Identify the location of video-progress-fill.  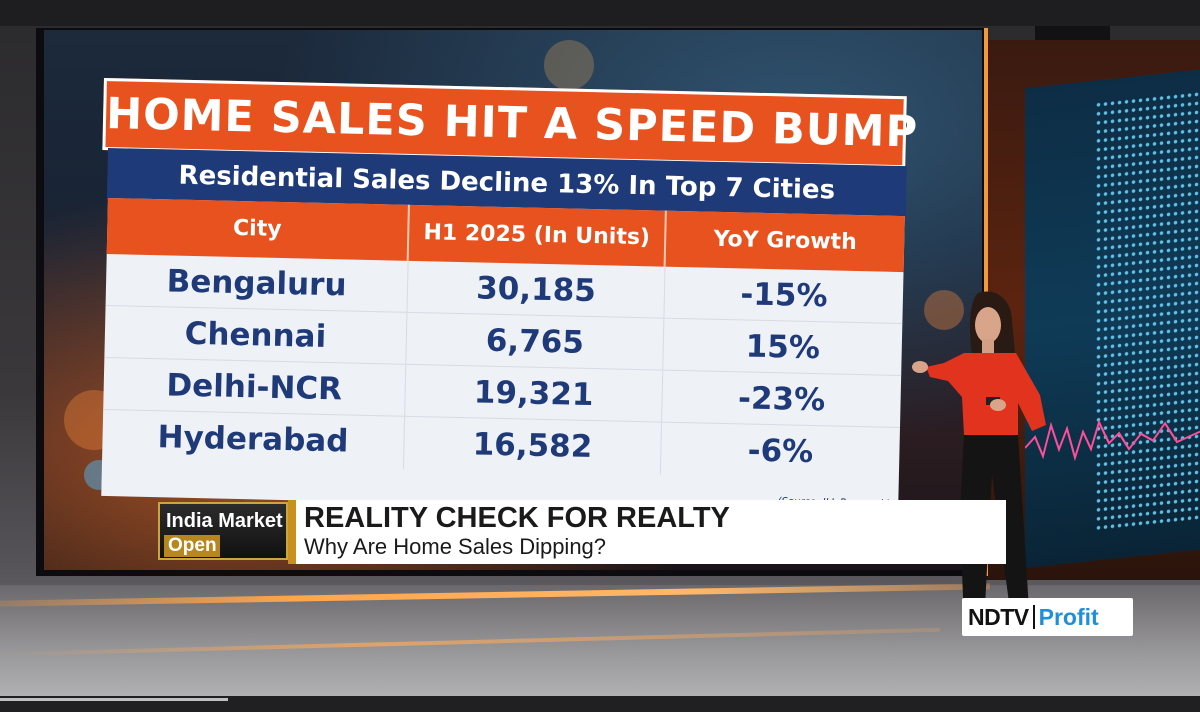
(114, 699).